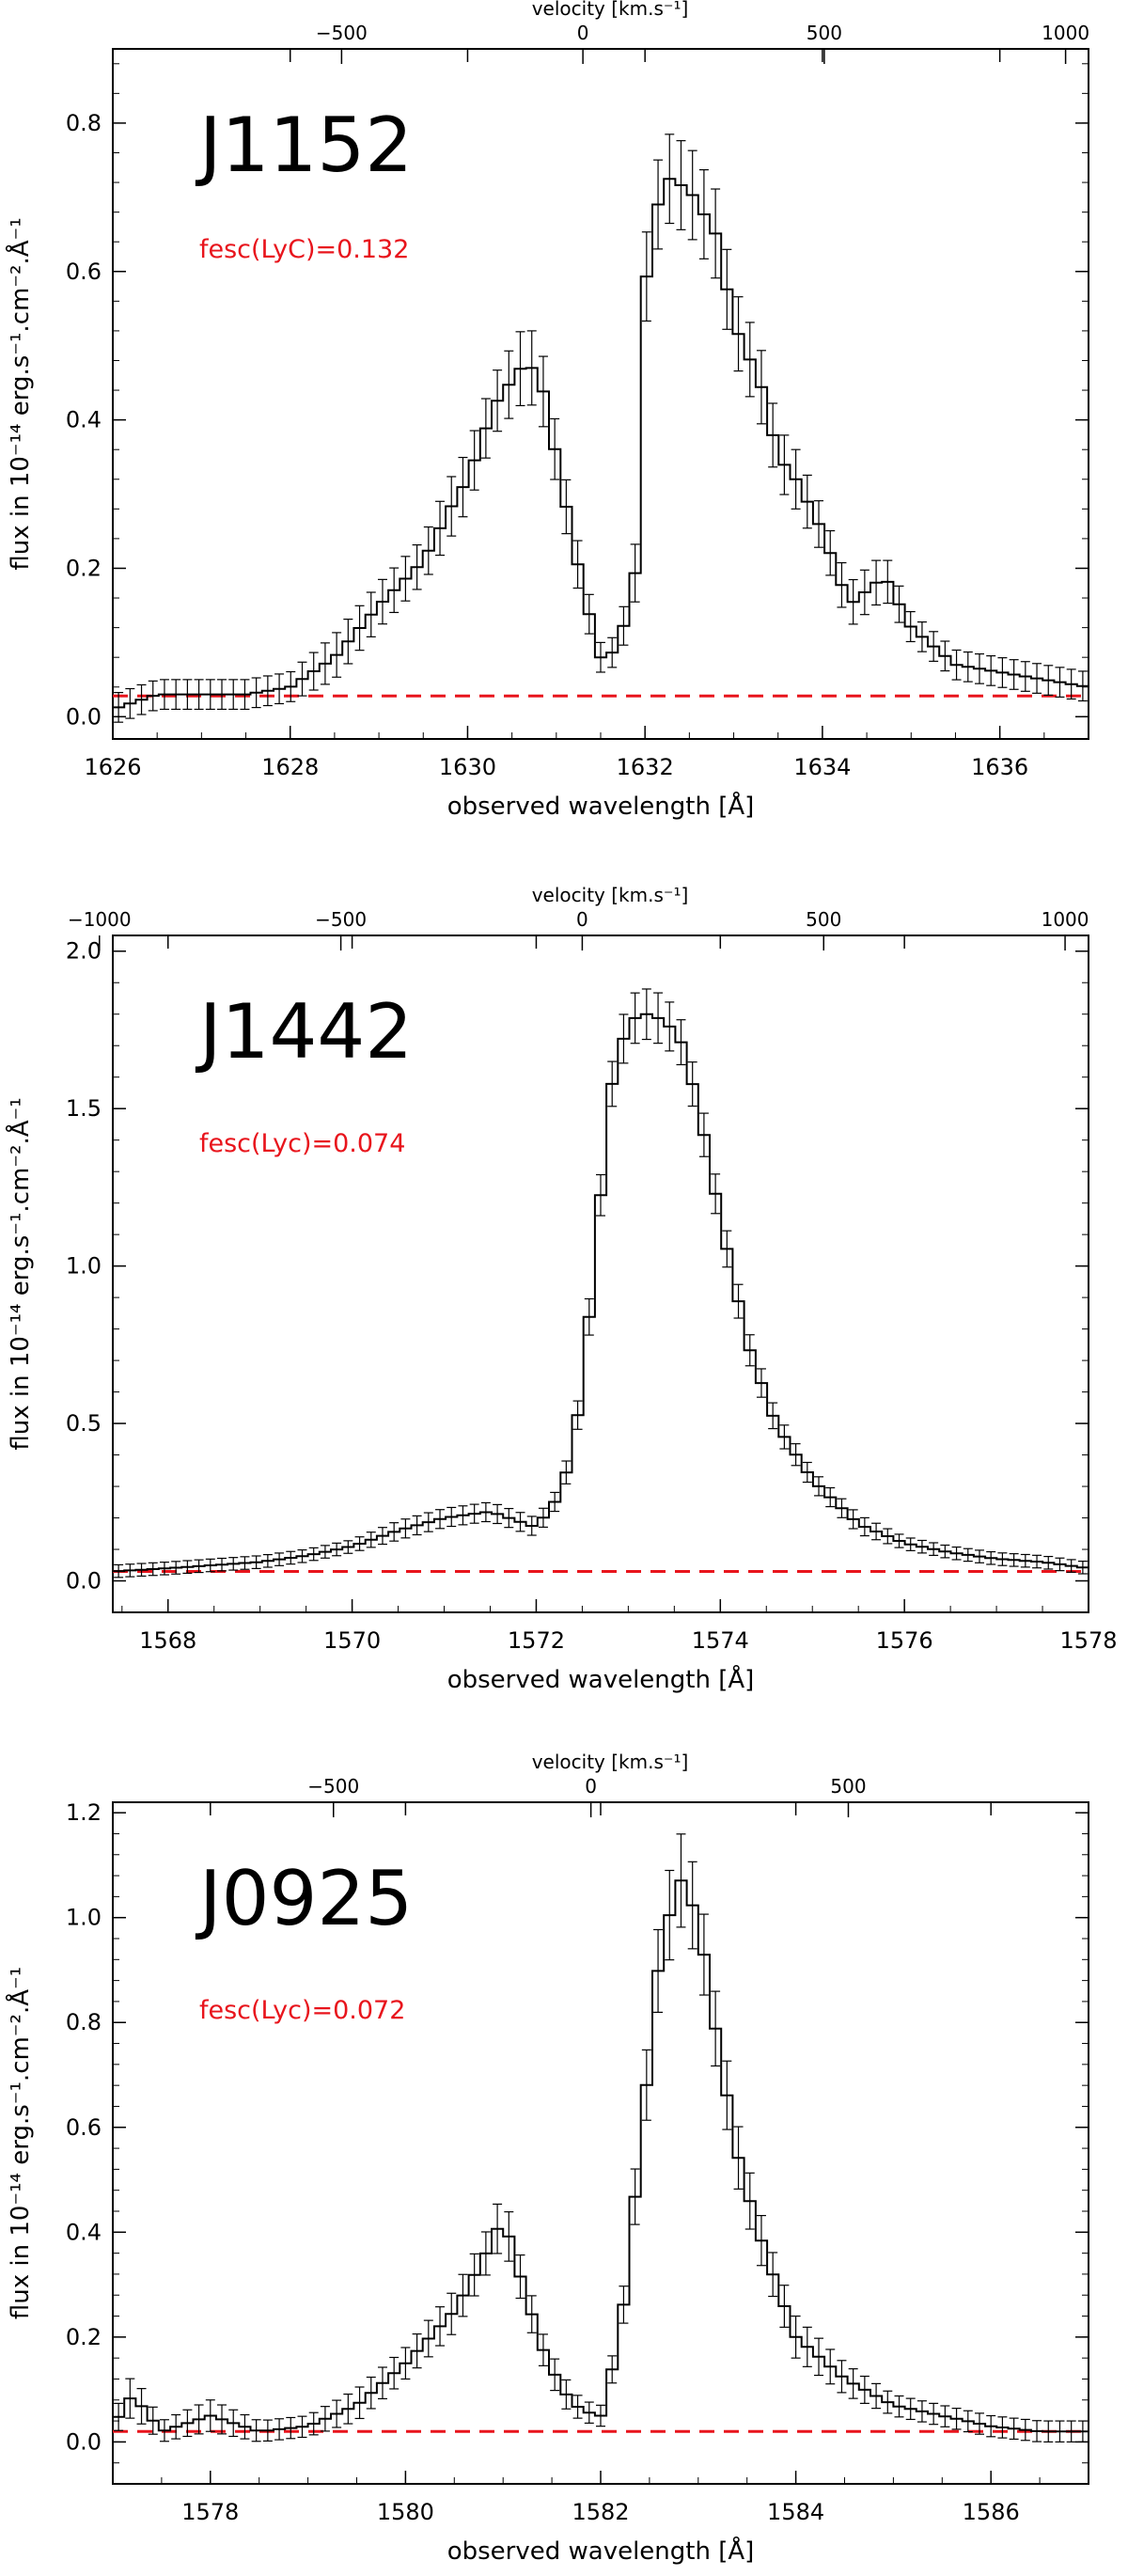  I want to click on x-tick-label: 1580, so click(405, 2512).